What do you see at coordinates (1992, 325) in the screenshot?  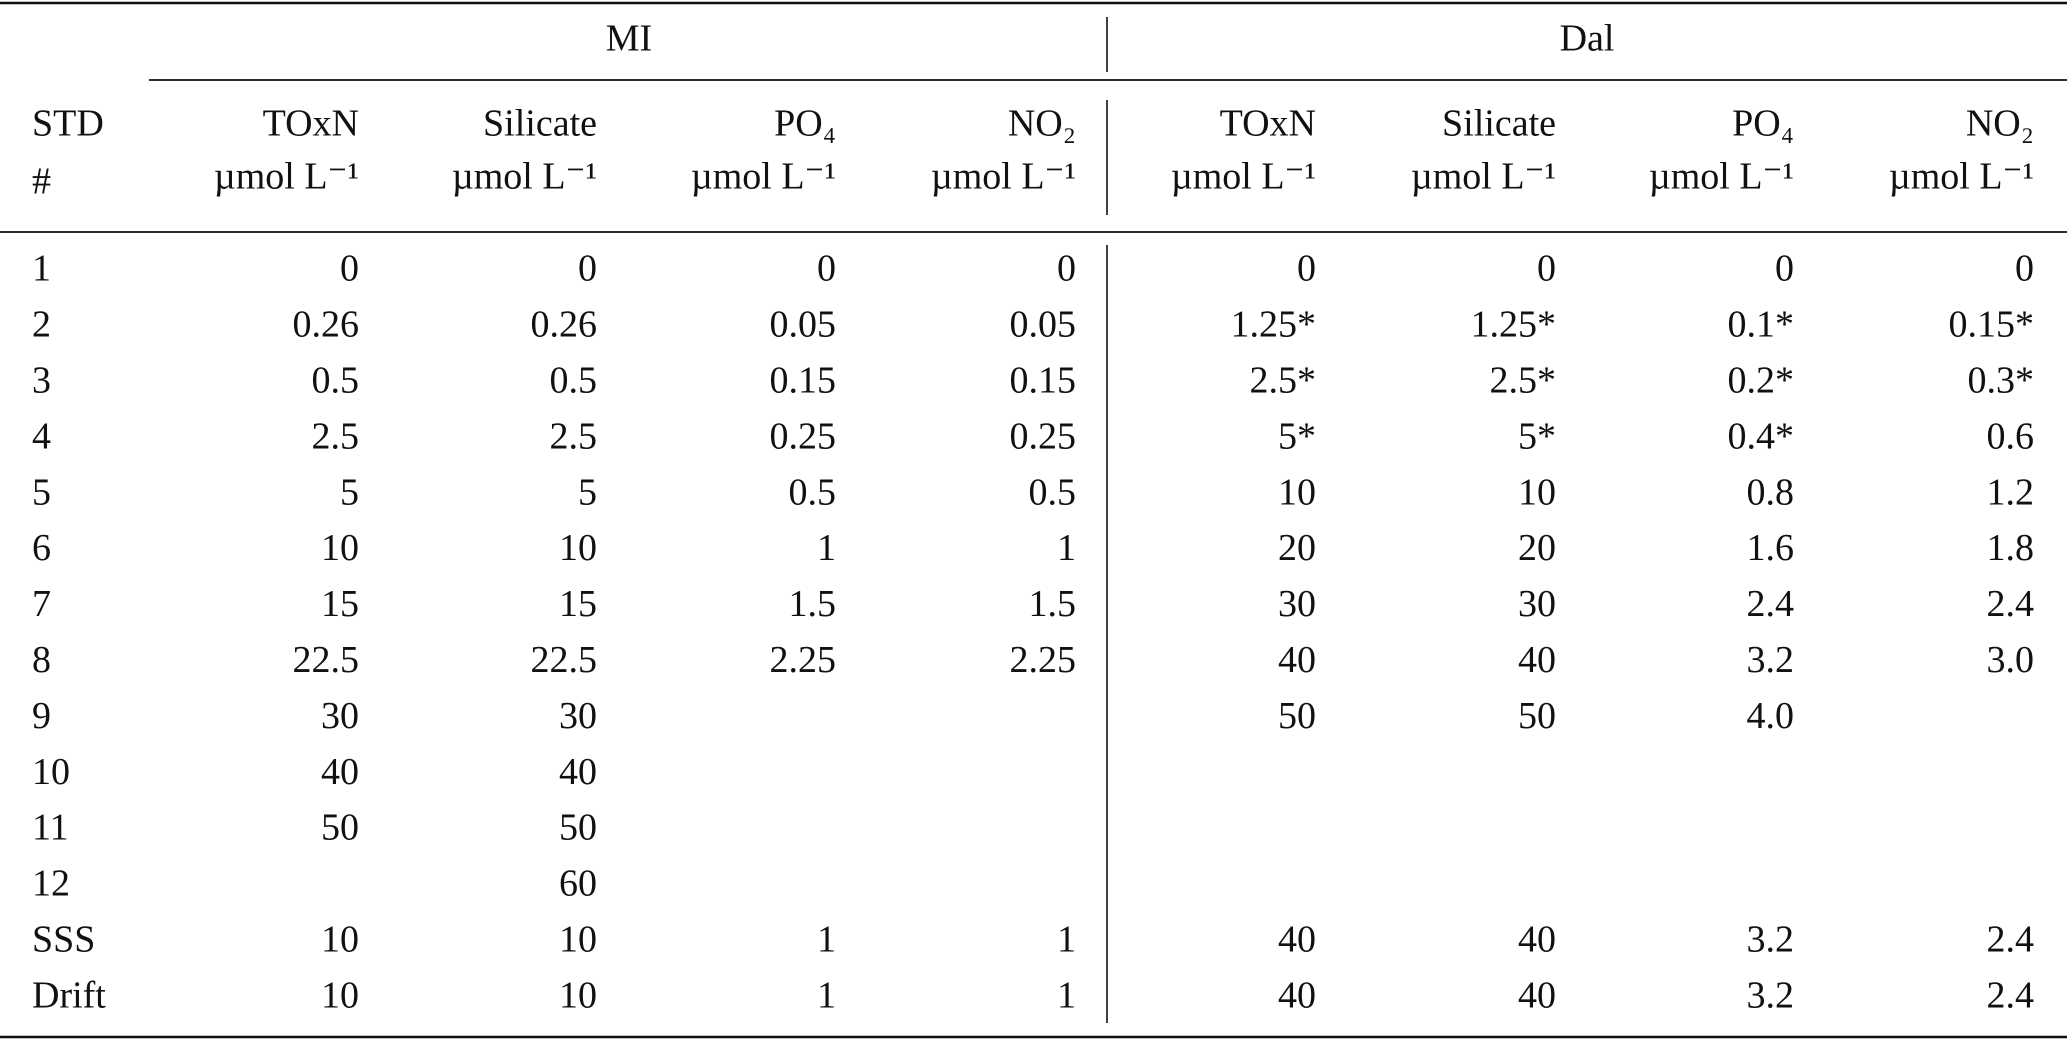 I see `cell: 0.15*` at bounding box center [1992, 325].